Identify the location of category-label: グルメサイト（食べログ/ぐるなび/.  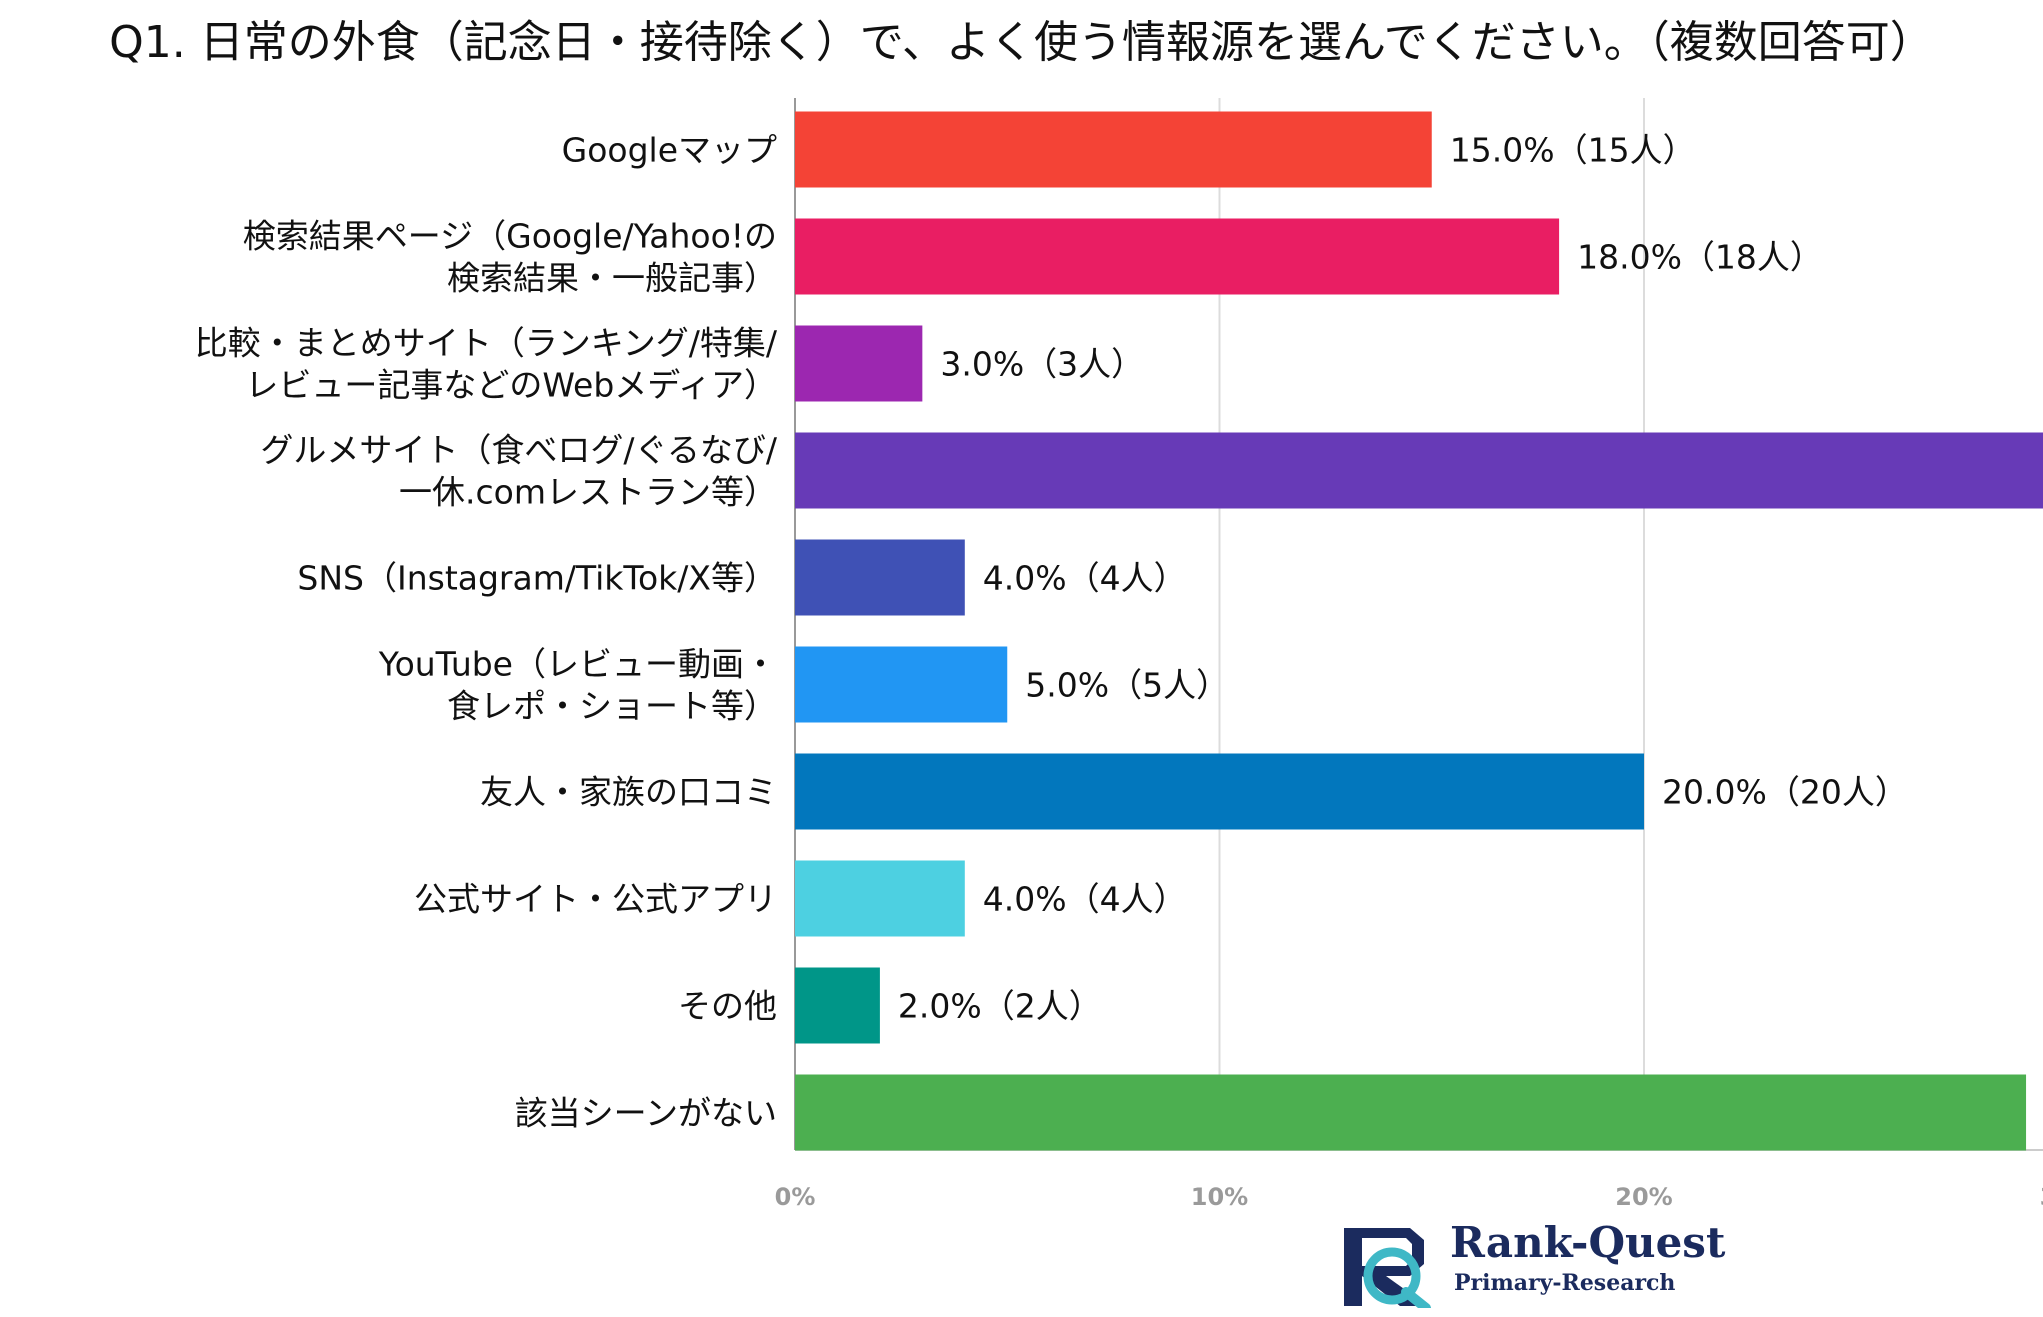
(518, 450).